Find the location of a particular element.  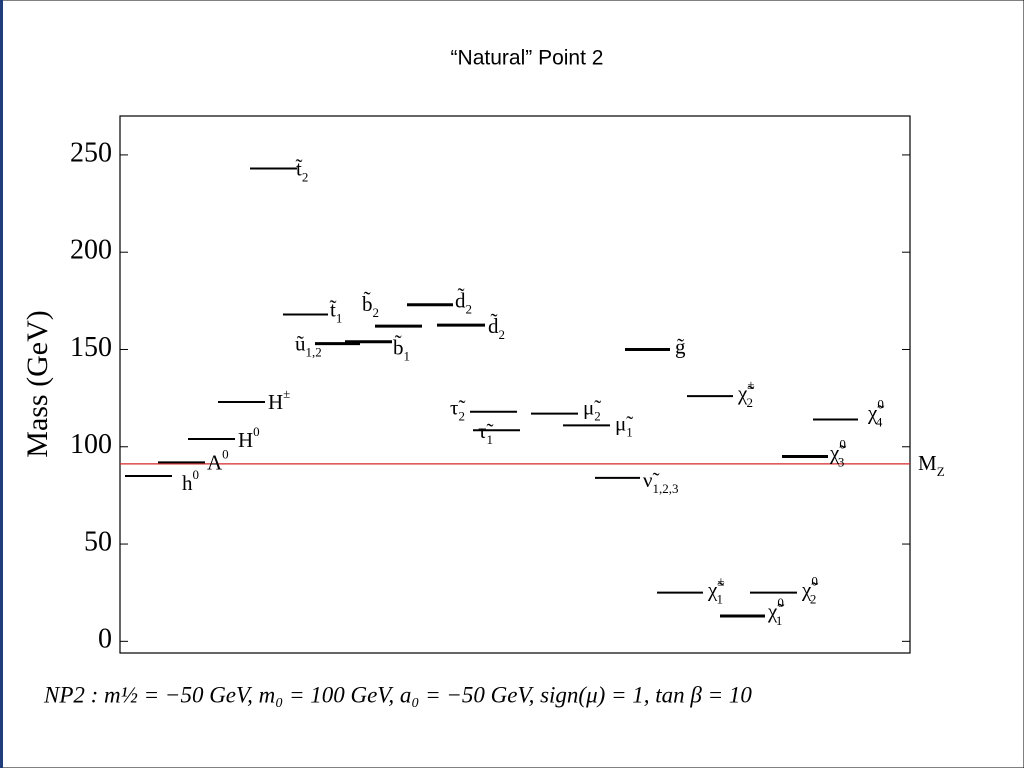

level-label: ũ1,2 is located at coordinates (308, 345).